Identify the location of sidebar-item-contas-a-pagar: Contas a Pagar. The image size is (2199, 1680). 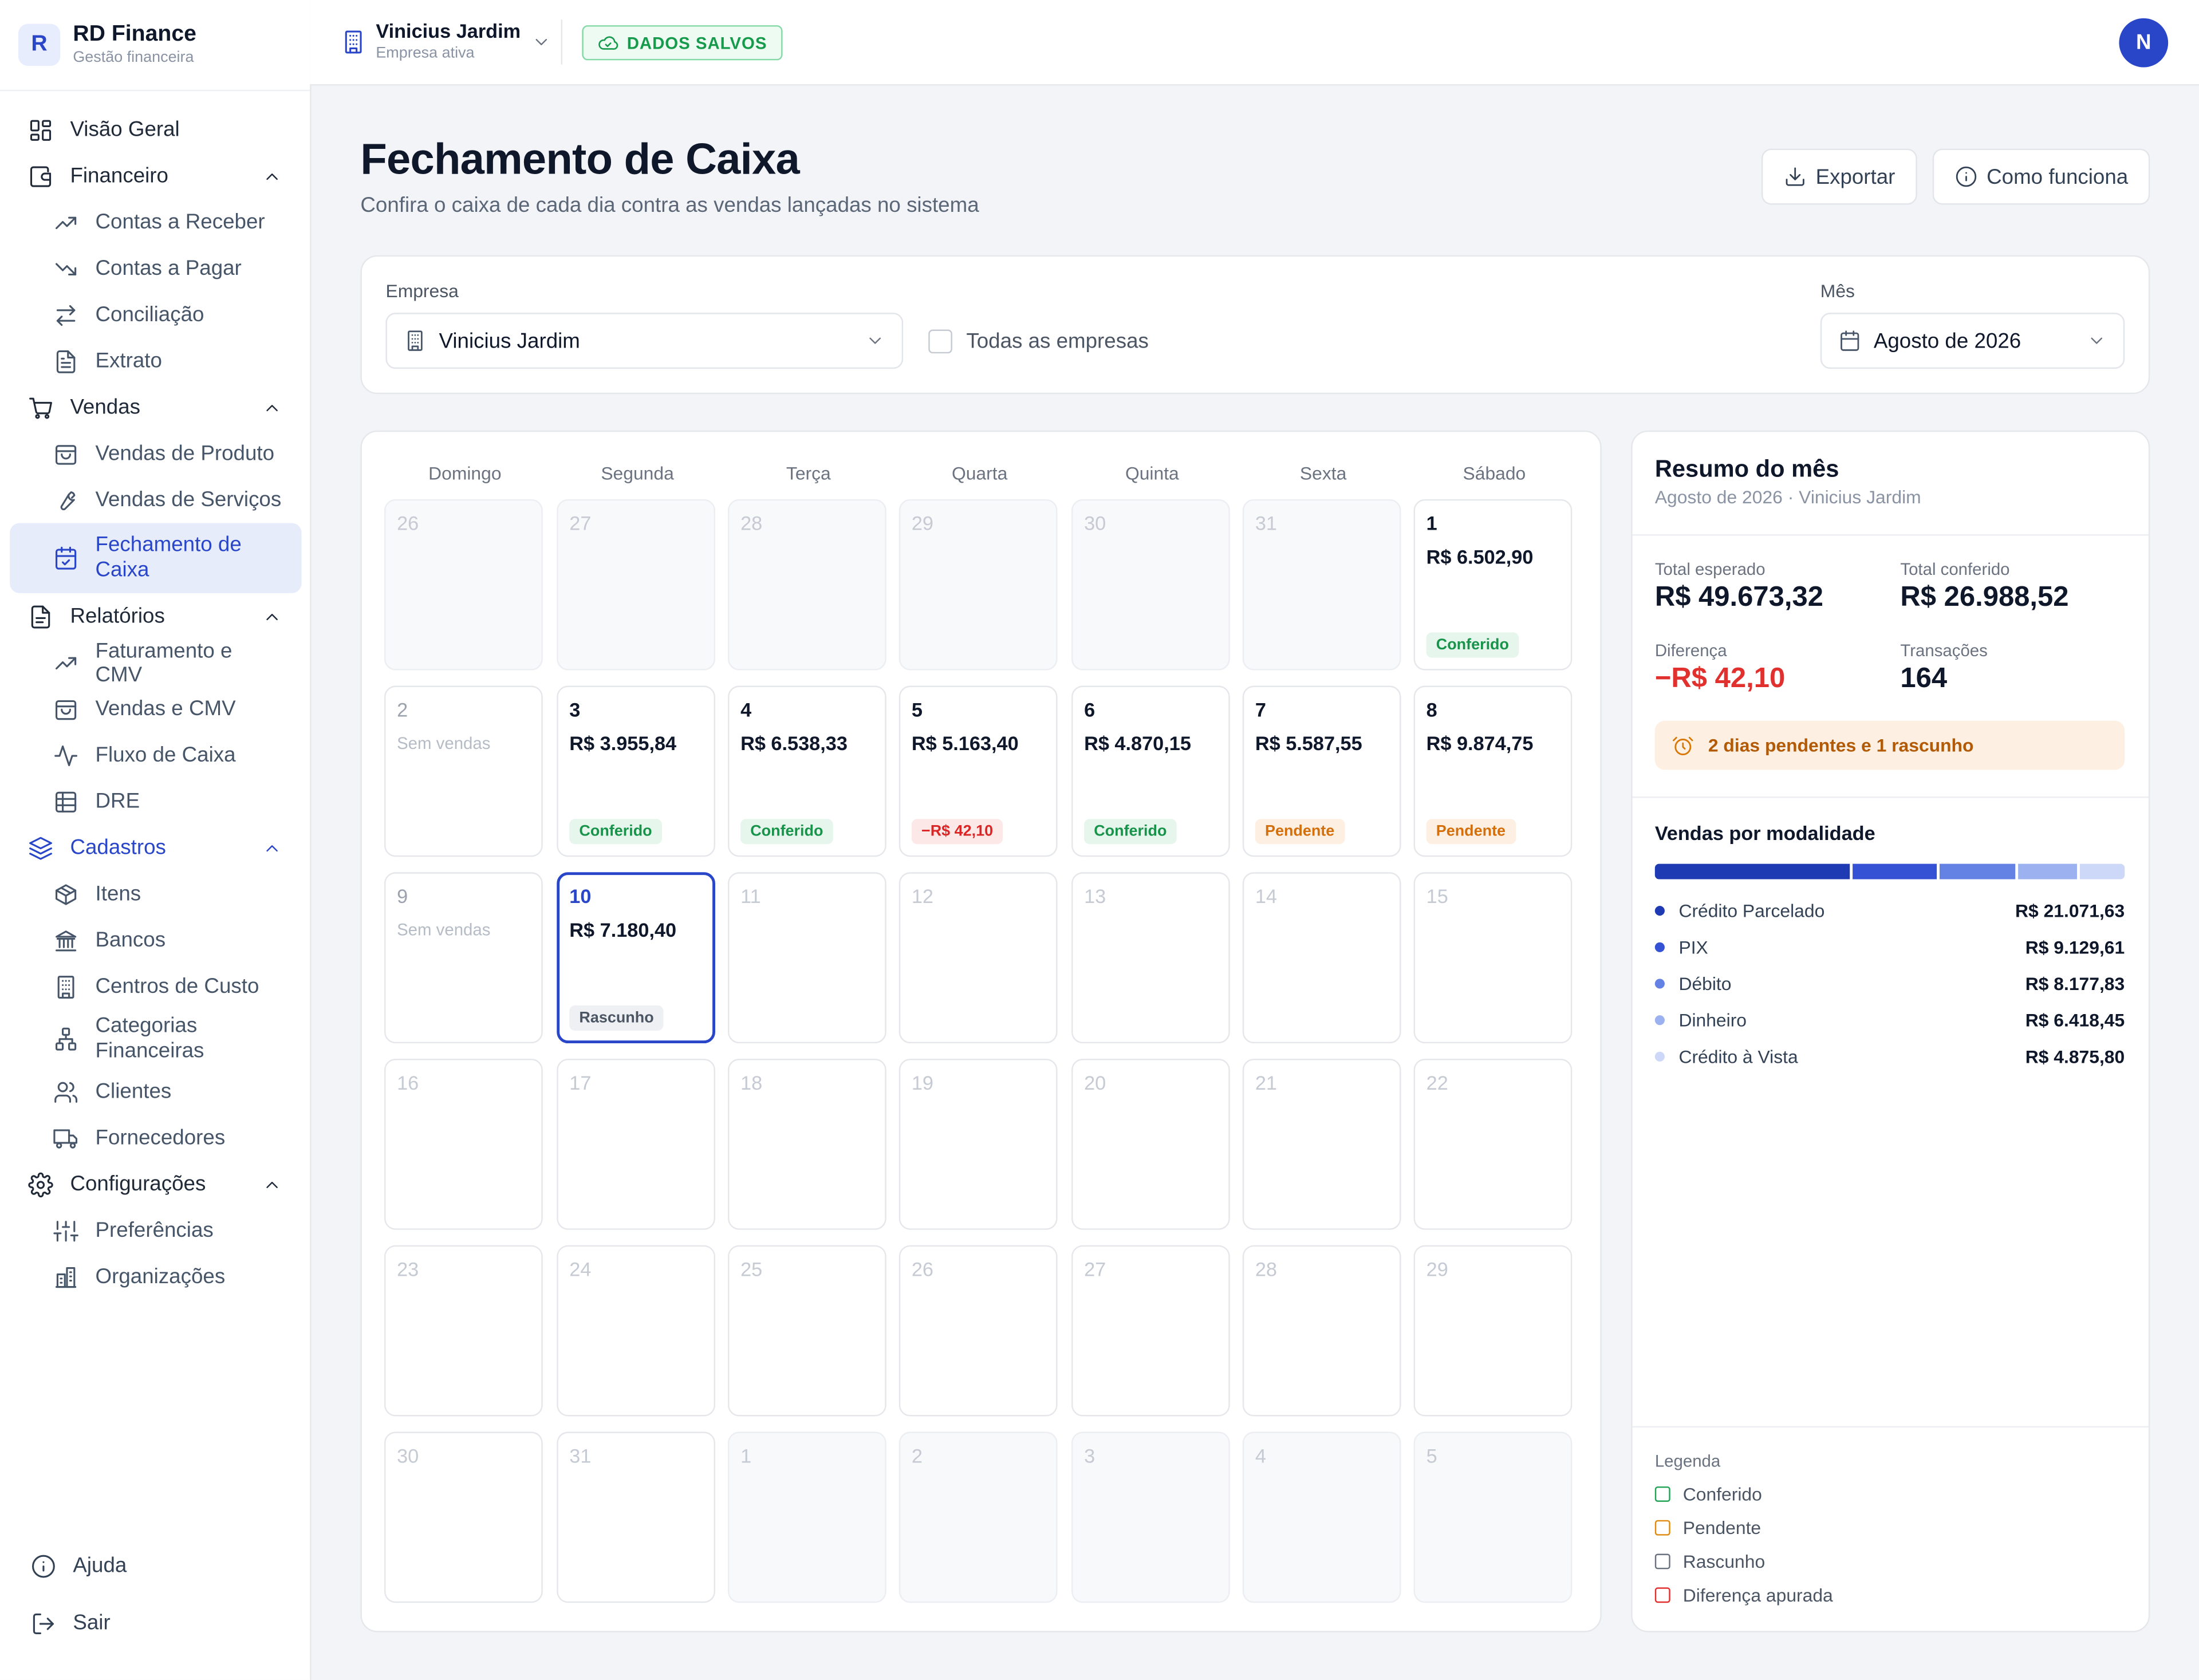
(155, 269).